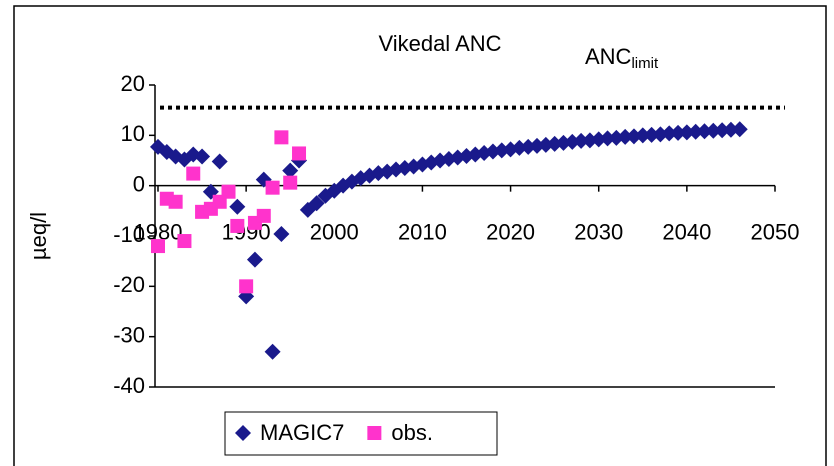 The height and width of the screenshot is (466, 834). What do you see at coordinates (246, 231) in the screenshot?
I see `x-tick-label: 1990` at bounding box center [246, 231].